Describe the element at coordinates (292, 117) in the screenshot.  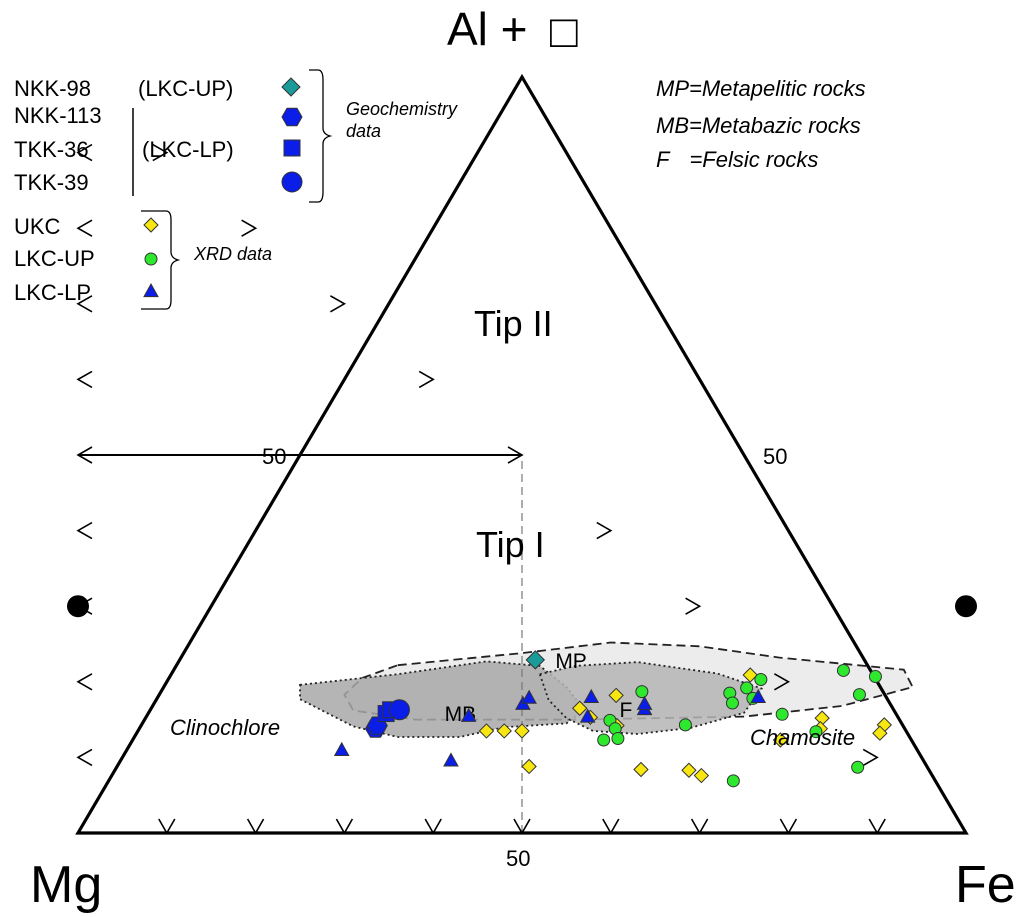
I see `legend-marker-hexagon` at that location.